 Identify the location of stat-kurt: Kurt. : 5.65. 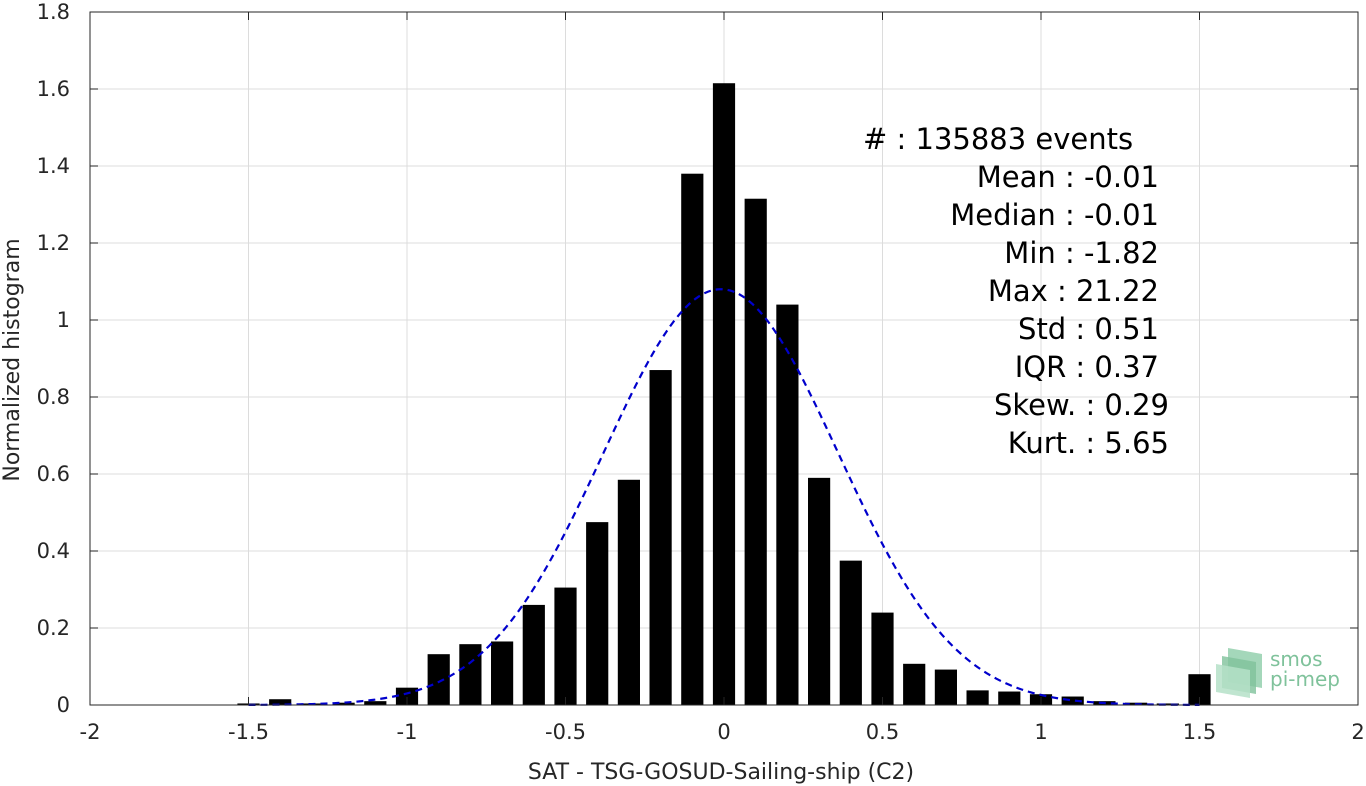
(1088, 443).